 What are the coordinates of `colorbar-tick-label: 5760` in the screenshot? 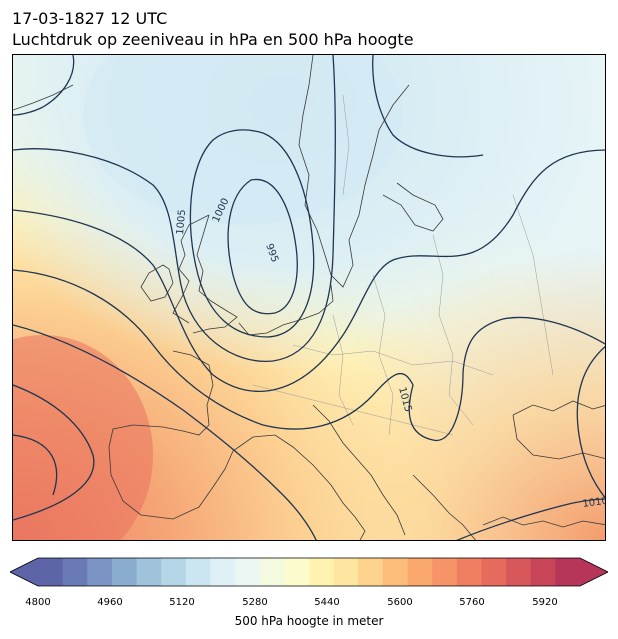 It's located at (472, 602).